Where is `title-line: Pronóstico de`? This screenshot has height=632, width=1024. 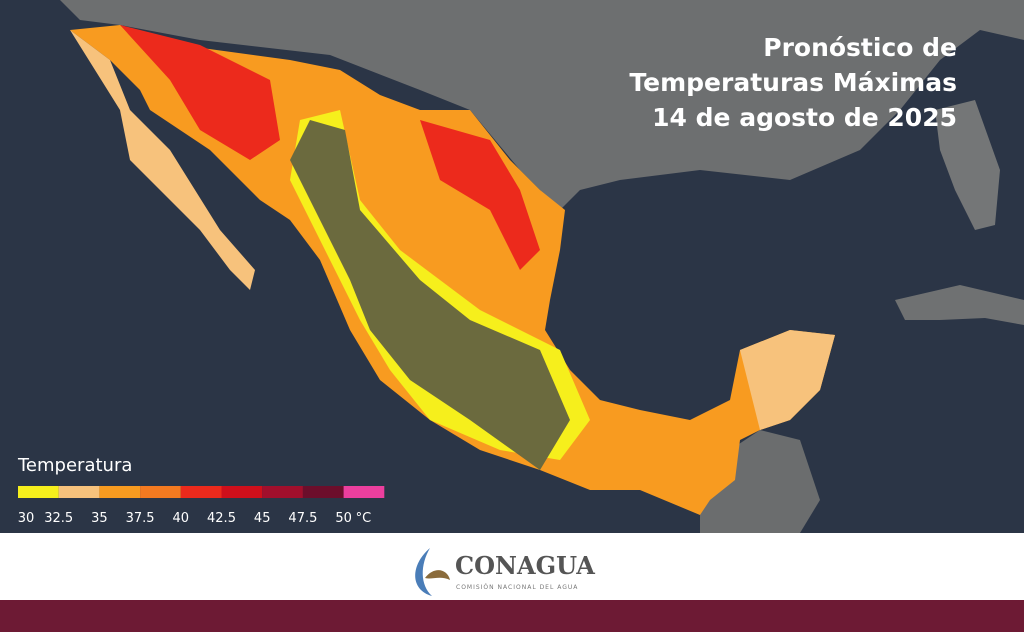
title-line: Pronóstico de is located at coordinates (860, 47).